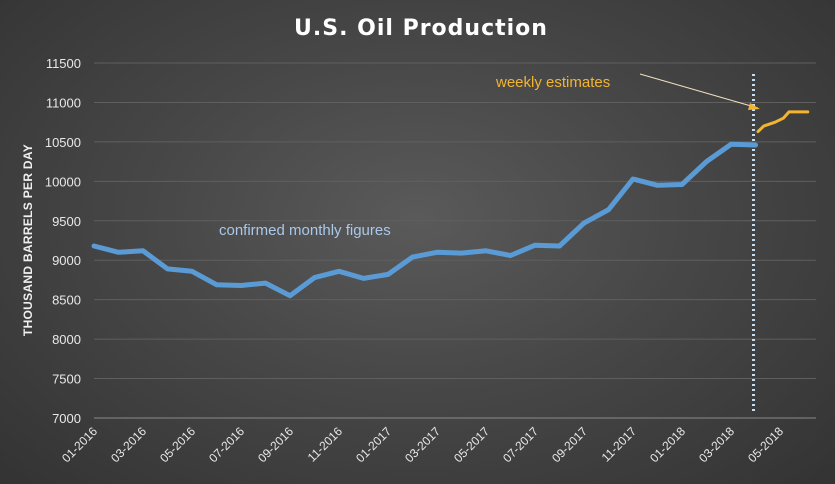 Image resolution: width=835 pixels, height=484 pixels. Describe the element at coordinates (552, 82) in the screenshot. I see `weekly-estimates-annotation: weekly estimates` at that location.